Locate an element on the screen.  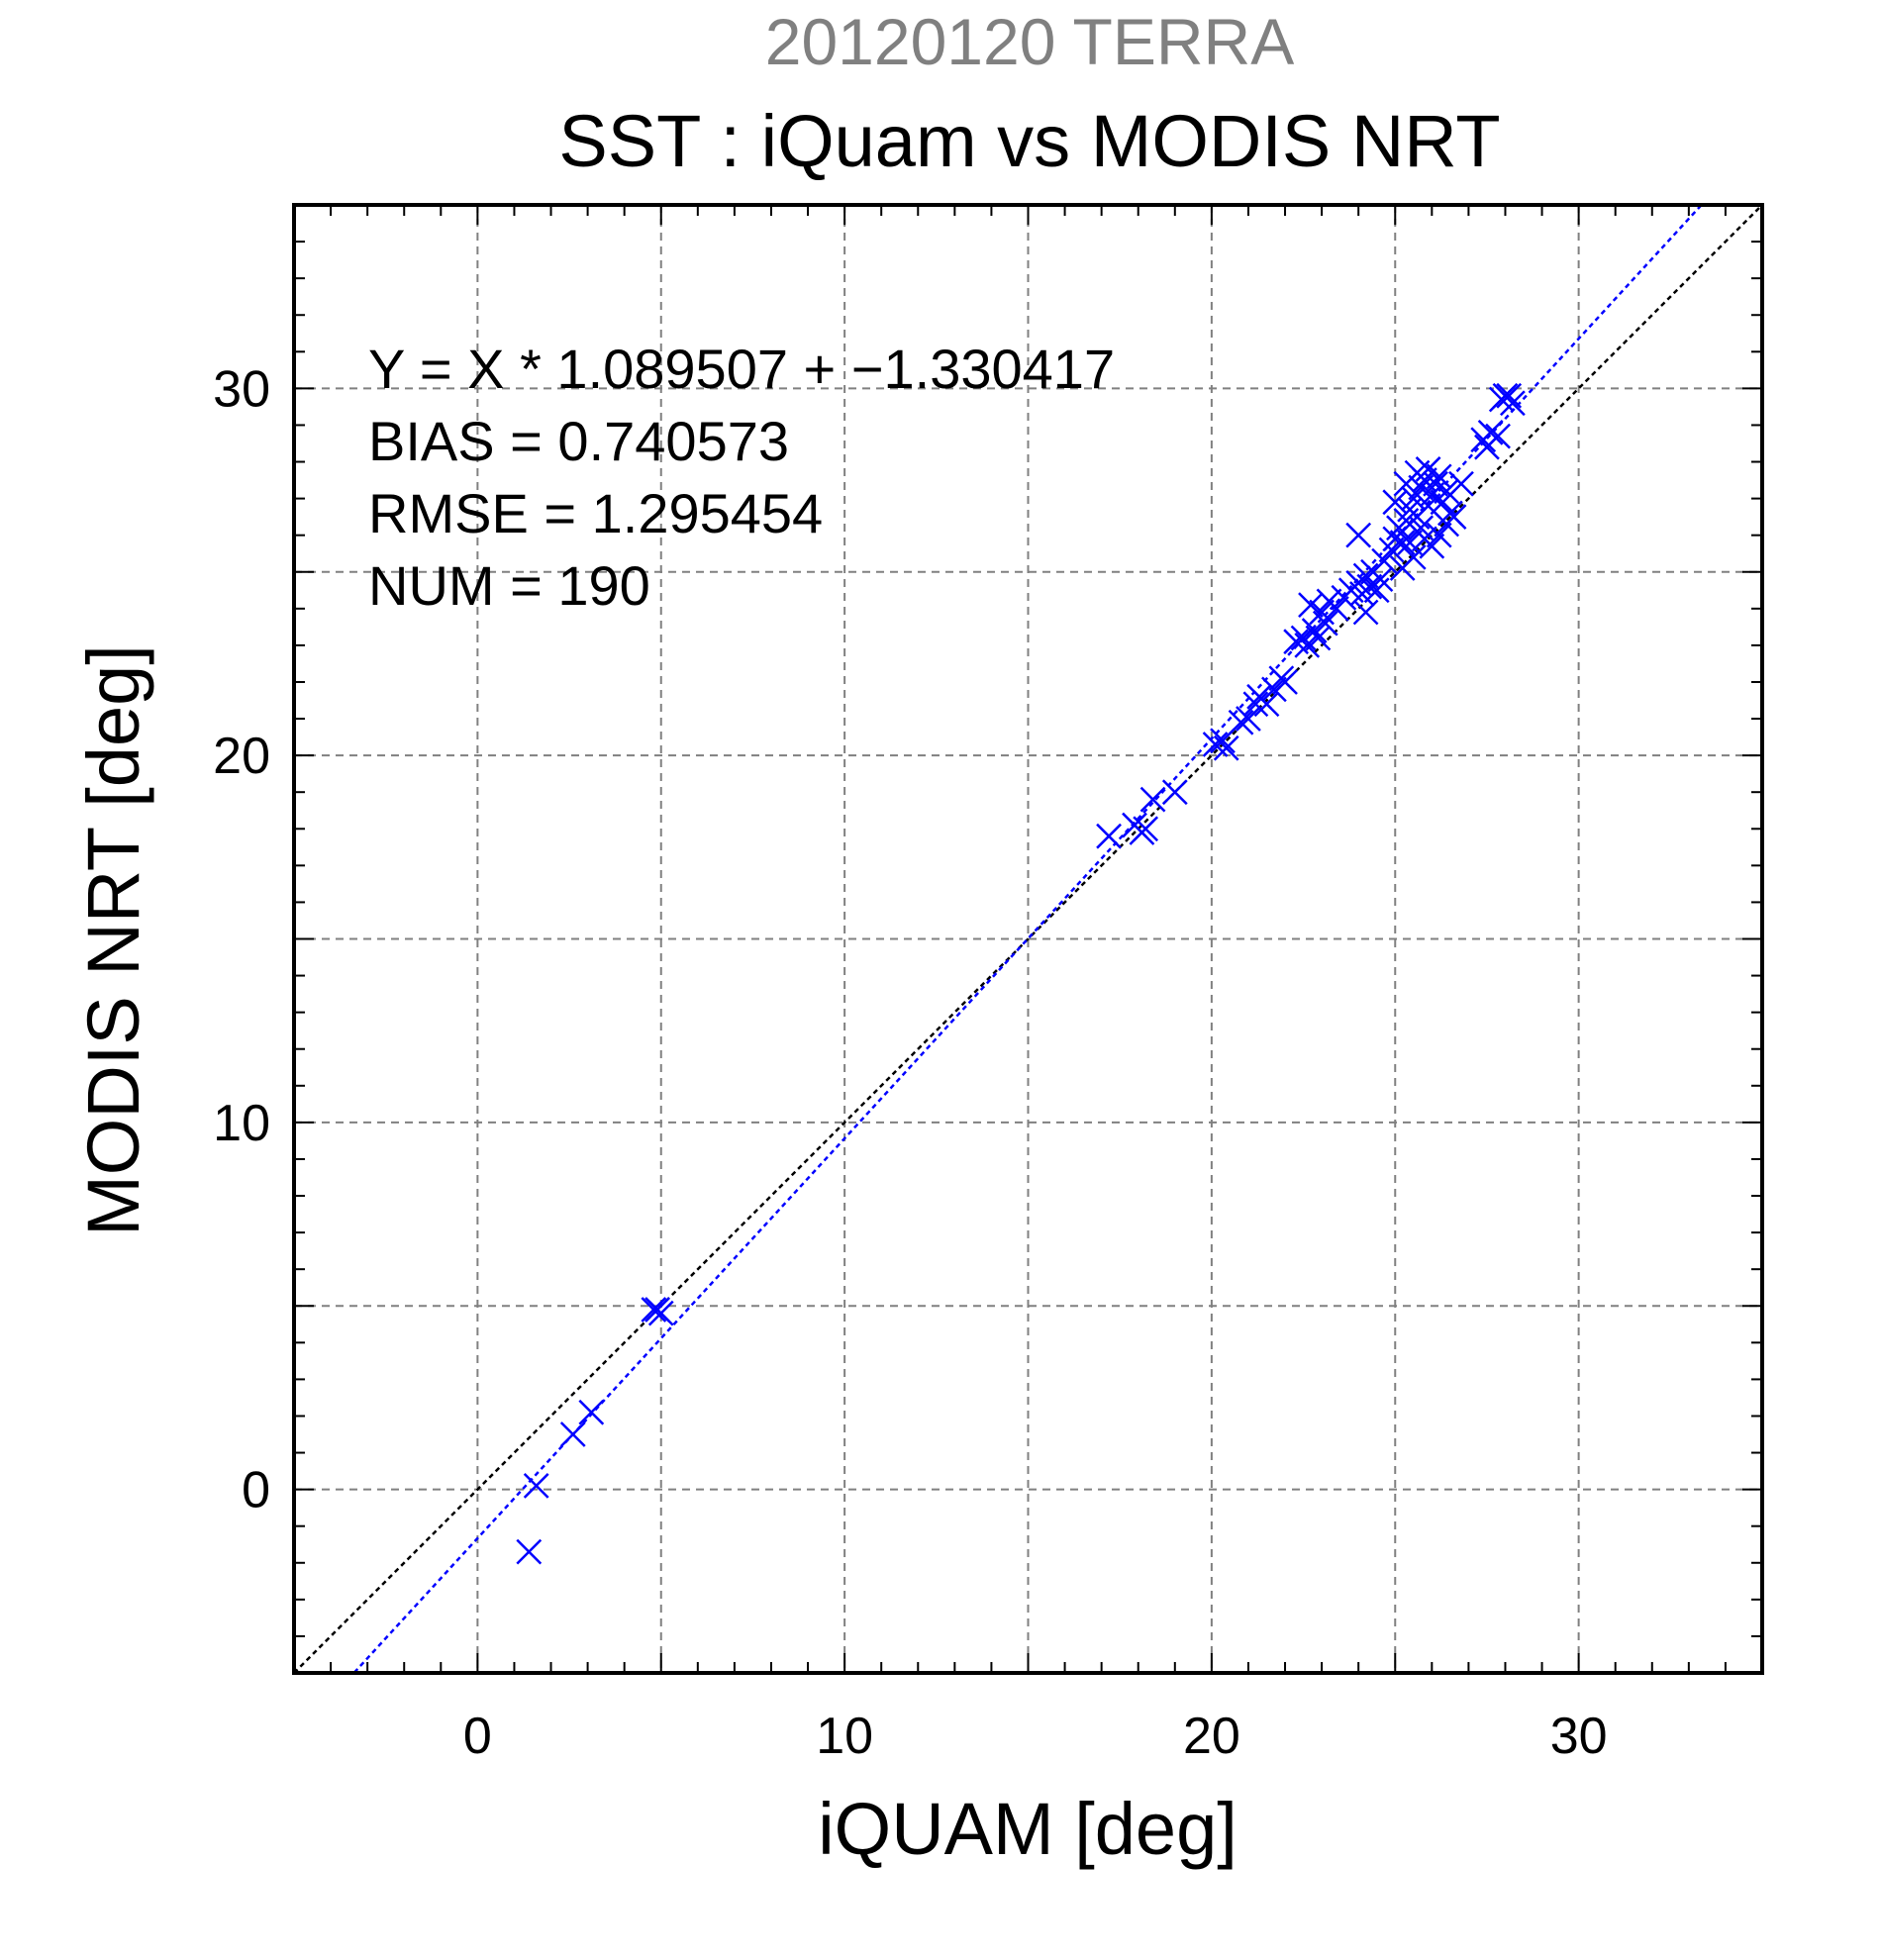
x-tick-label: 30 is located at coordinates (1579, 1736).